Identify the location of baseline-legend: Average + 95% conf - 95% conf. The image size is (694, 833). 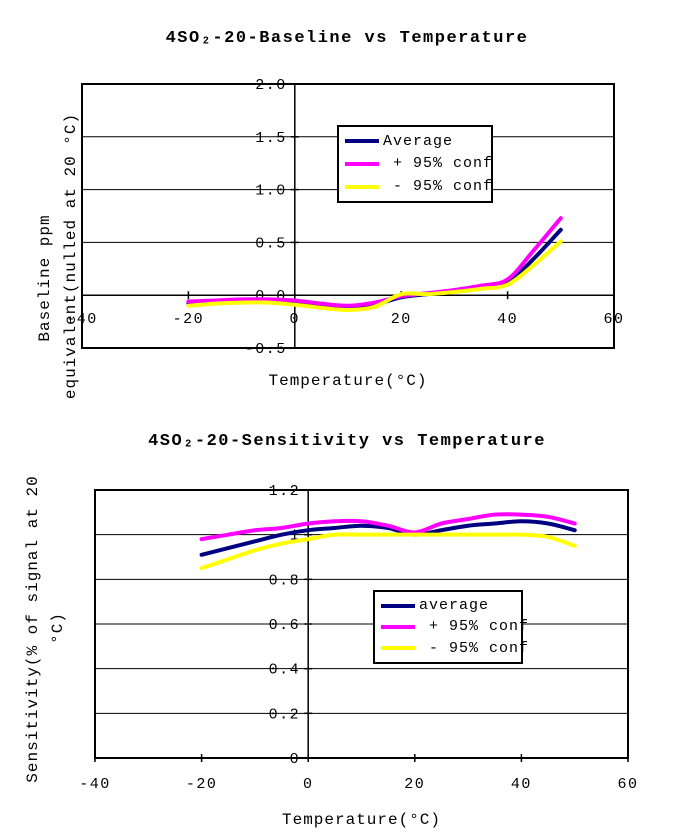
(415, 164).